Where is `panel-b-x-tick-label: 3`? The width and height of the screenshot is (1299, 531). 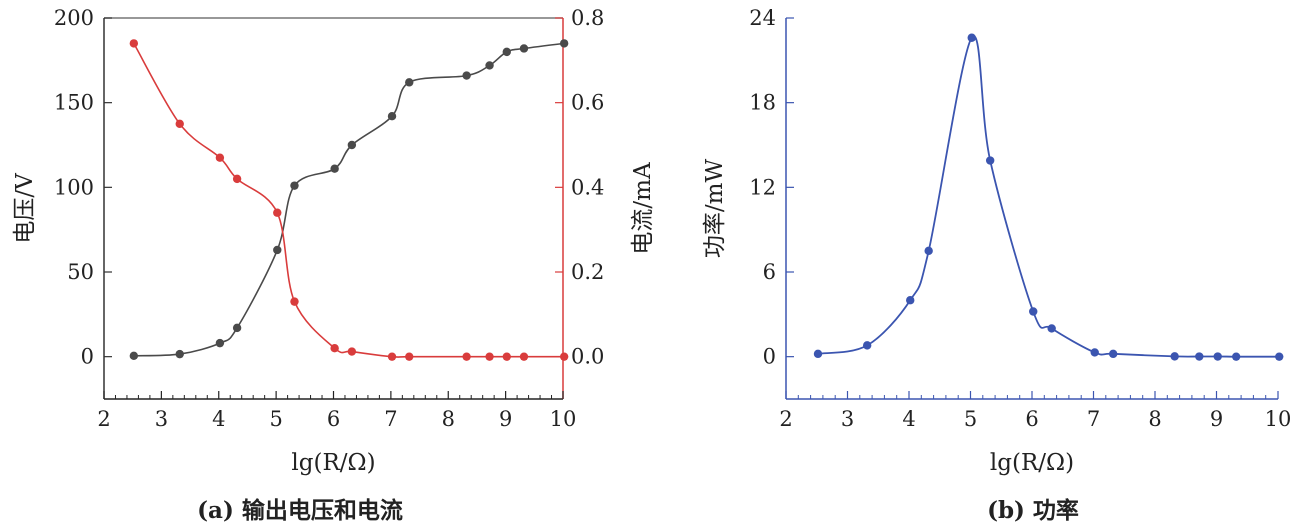
panel-b-x-tick-label: 3 is located at coordinates (847, 419).